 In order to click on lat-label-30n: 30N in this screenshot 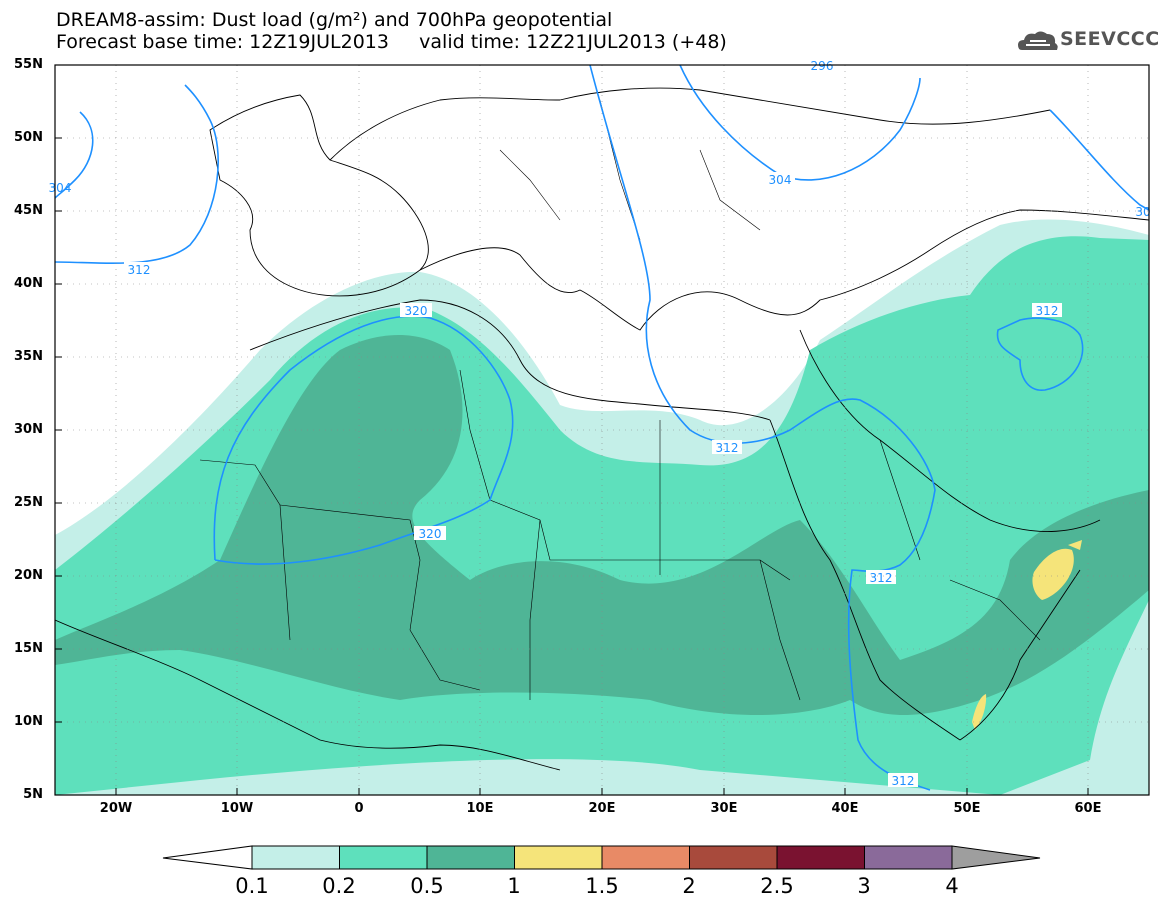, I will do `click(28, 429)`.